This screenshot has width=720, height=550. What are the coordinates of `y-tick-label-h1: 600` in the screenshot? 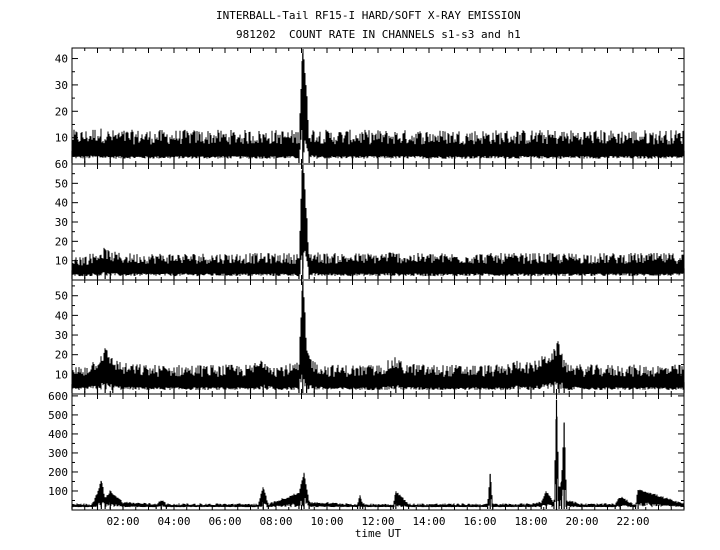 It's located at (58, 396).